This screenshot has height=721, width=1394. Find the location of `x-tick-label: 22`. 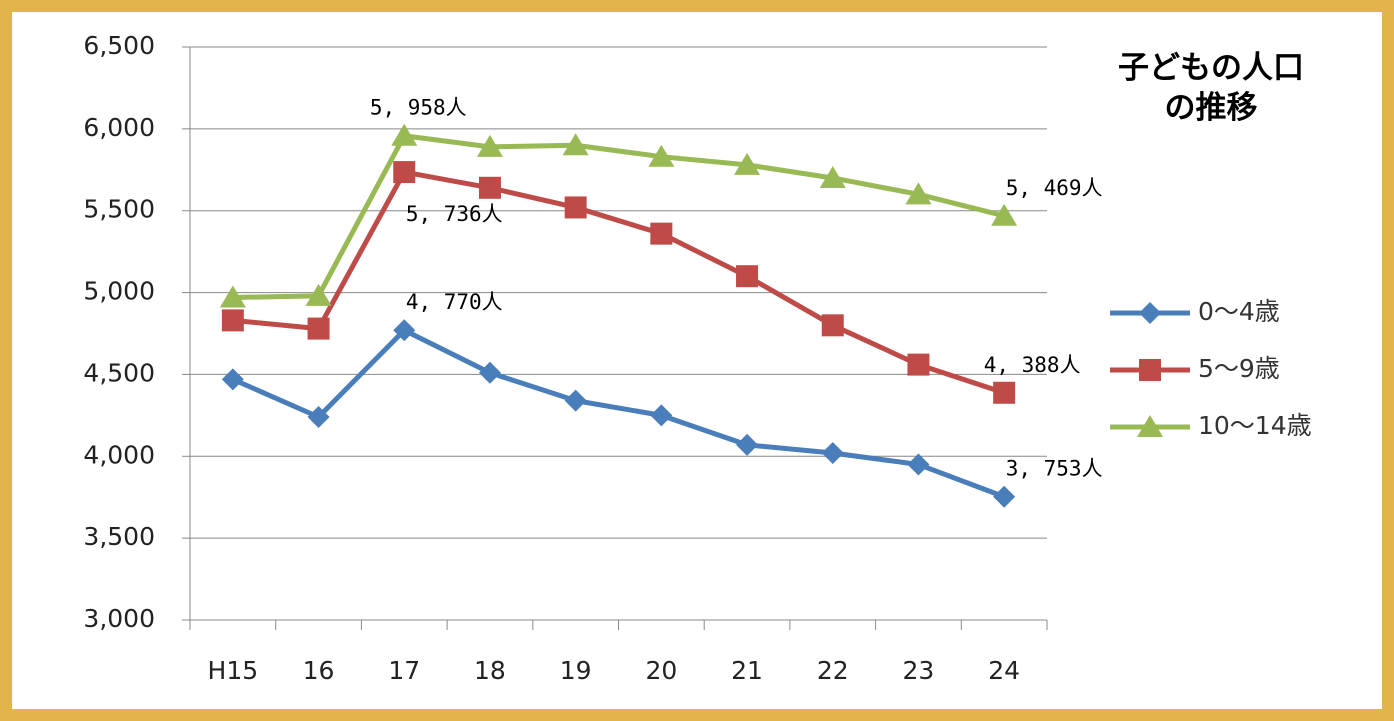

x-tick-label: 22 is located at coordinates (833, 670).